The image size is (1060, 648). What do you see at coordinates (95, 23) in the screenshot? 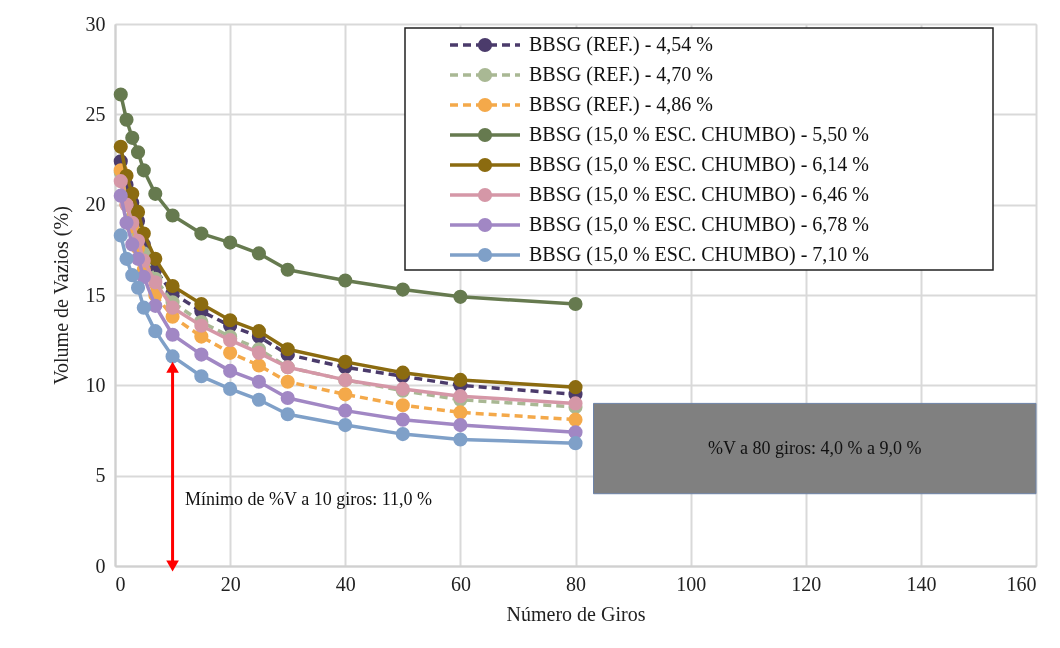
I see `y-tick-label: 30` at bounding box center [95, 23].